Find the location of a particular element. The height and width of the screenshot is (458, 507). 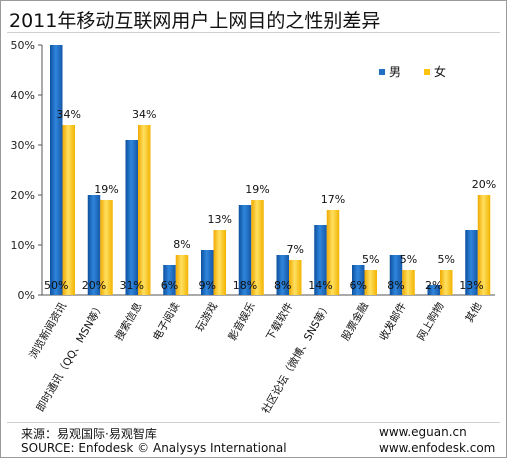

category-label: 股票金融 is located at coordinates (355, 321).